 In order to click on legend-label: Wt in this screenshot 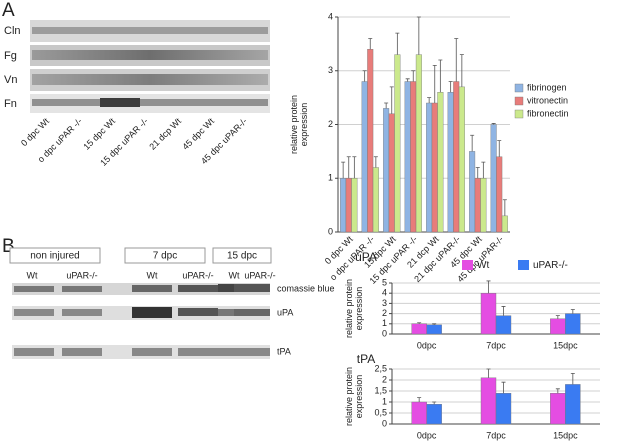, I will do `click(483, 265)`.